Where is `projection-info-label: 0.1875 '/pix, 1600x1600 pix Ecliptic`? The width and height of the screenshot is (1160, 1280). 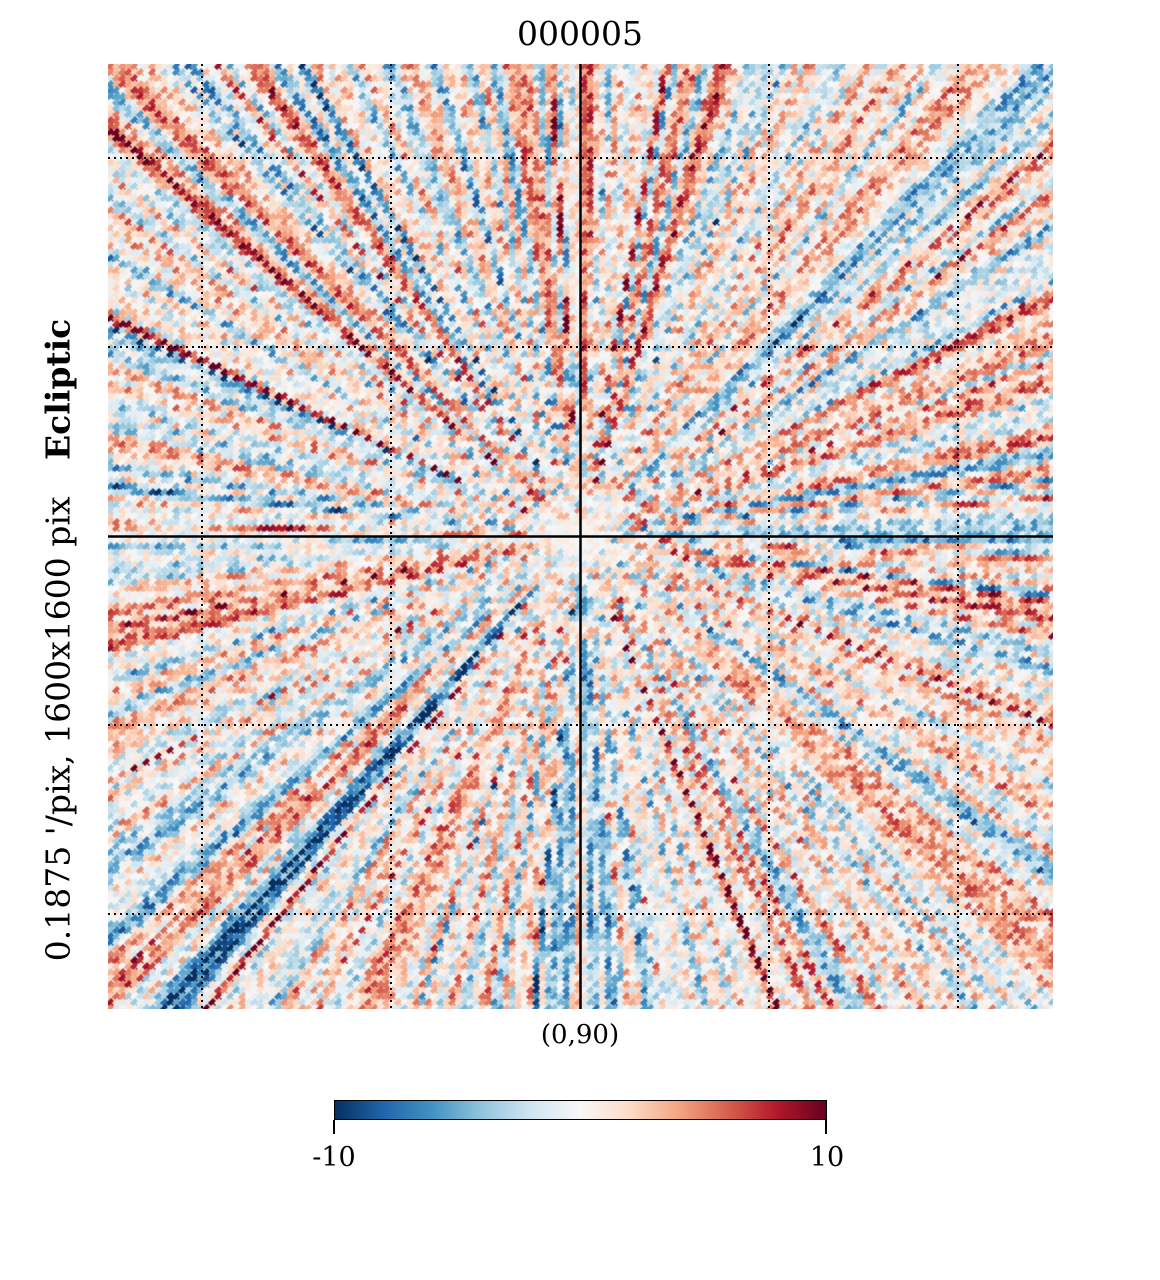 projection-info-label: 0.1875 '/pix, 1600x1600 pix Ecliptic is located at coordinates (58, 640).